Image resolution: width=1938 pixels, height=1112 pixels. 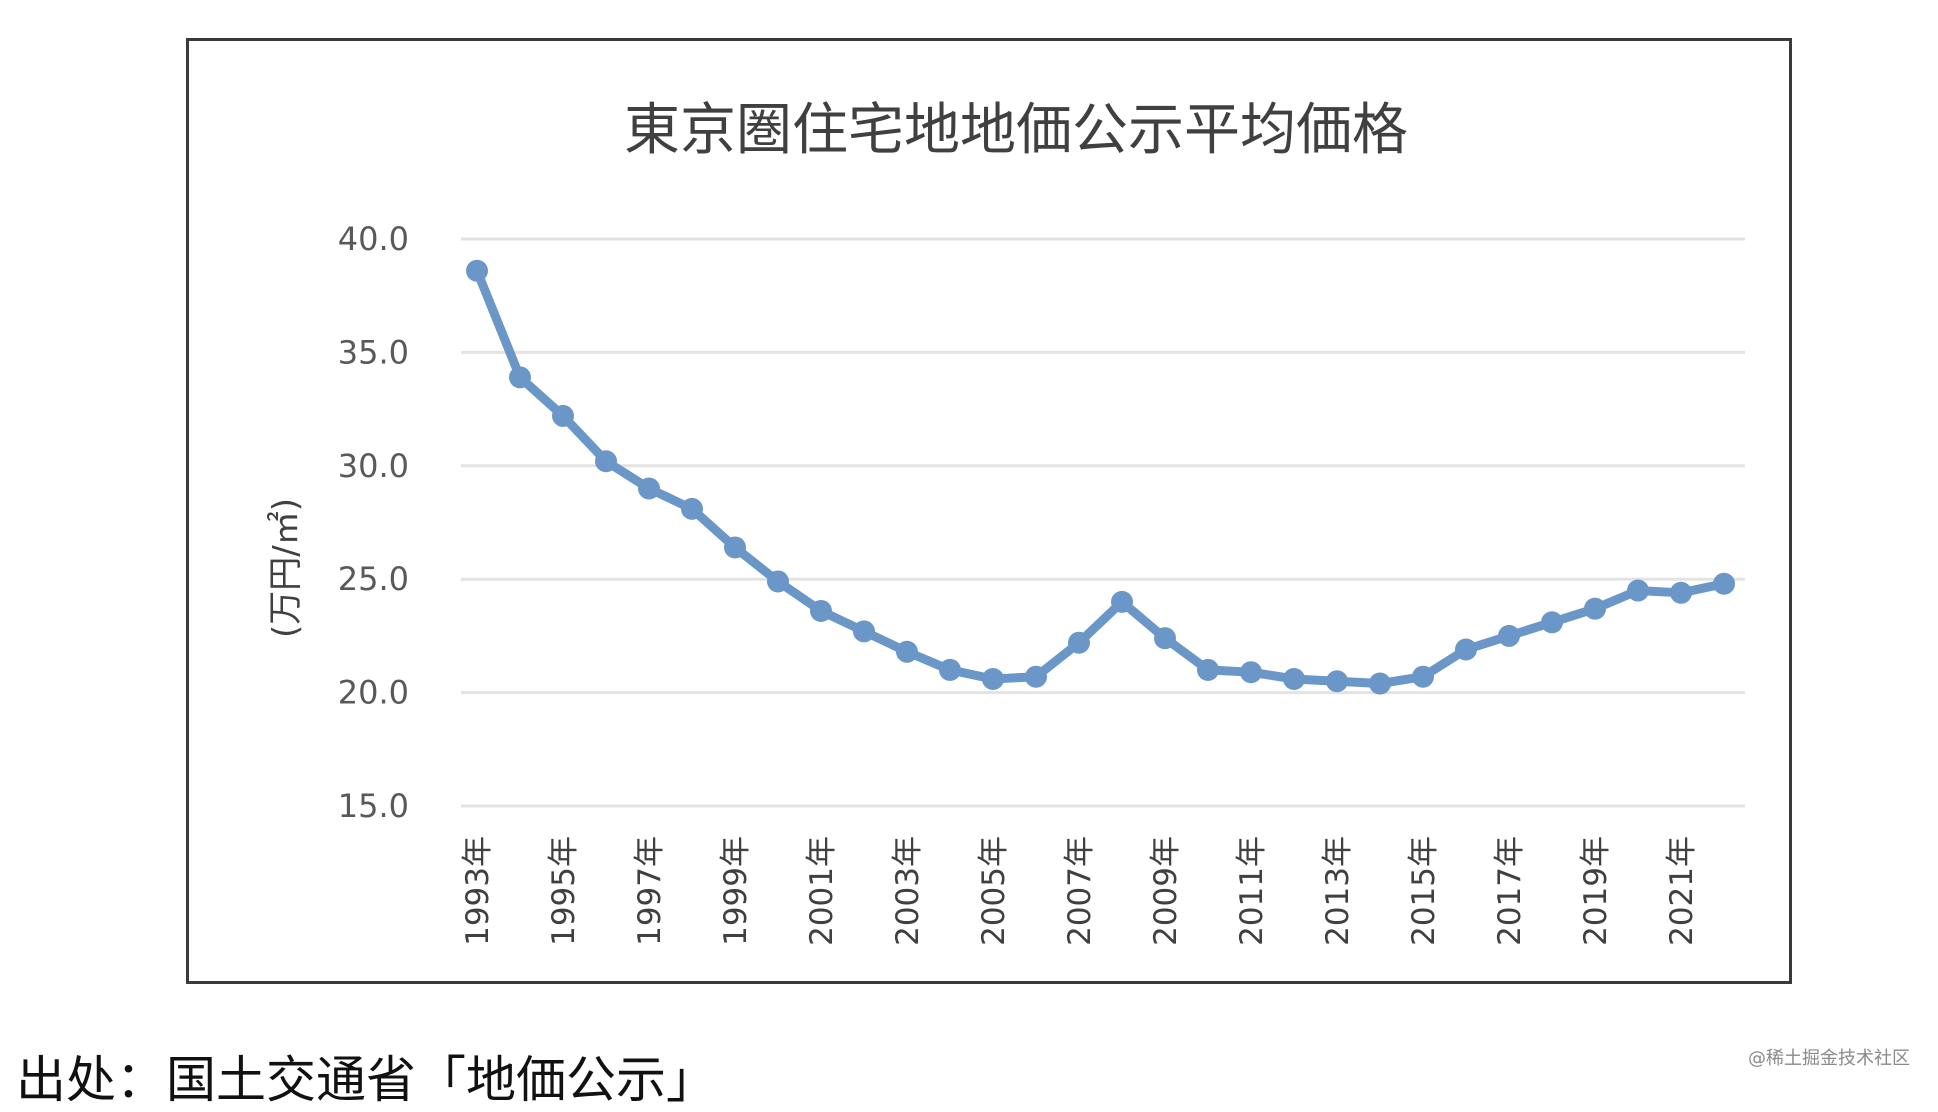 What do you see at coordinates (1829, 1058) in the screenshot?
I see `watermark: @稀土掘金技术社区` at bounding box center [1829, 1058].